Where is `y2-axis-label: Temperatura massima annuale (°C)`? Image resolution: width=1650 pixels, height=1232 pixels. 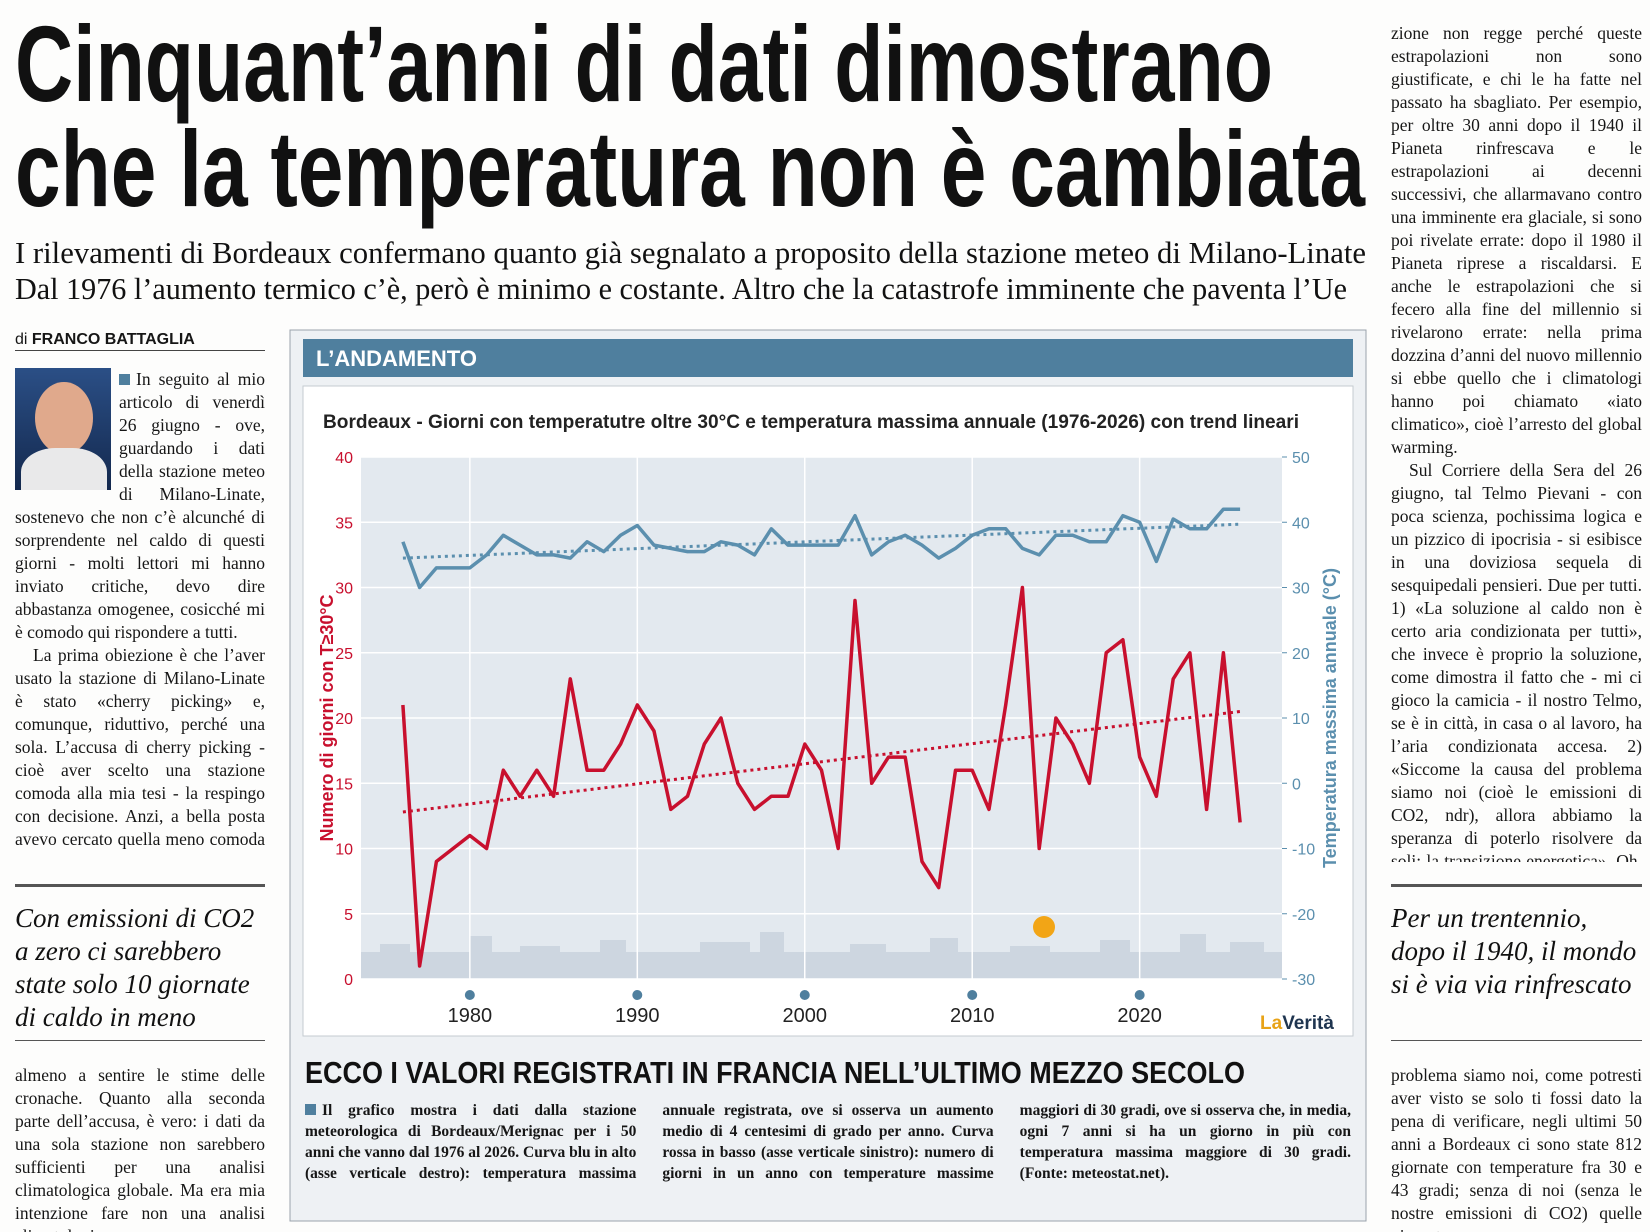 y2-axis-label: Temperatura massima annuale (°C) is located at coordinates (1330, 718).